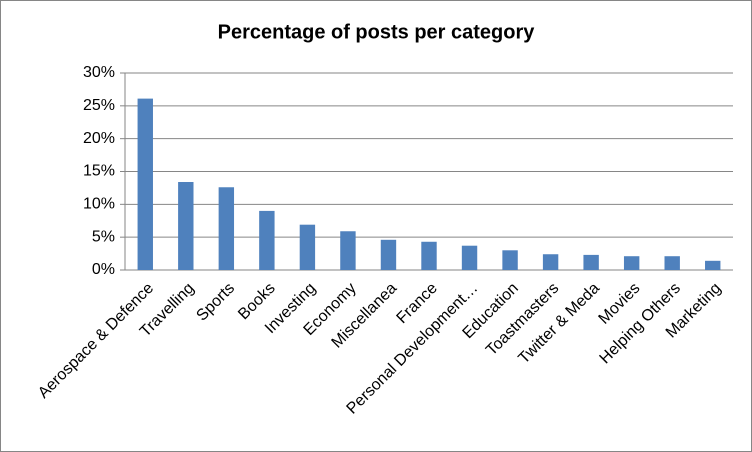  What do you see at coordinates (377, 32) in the screenshot?
I see `chart-title: Percentage of posts per category` at bounding box center [377, 32].